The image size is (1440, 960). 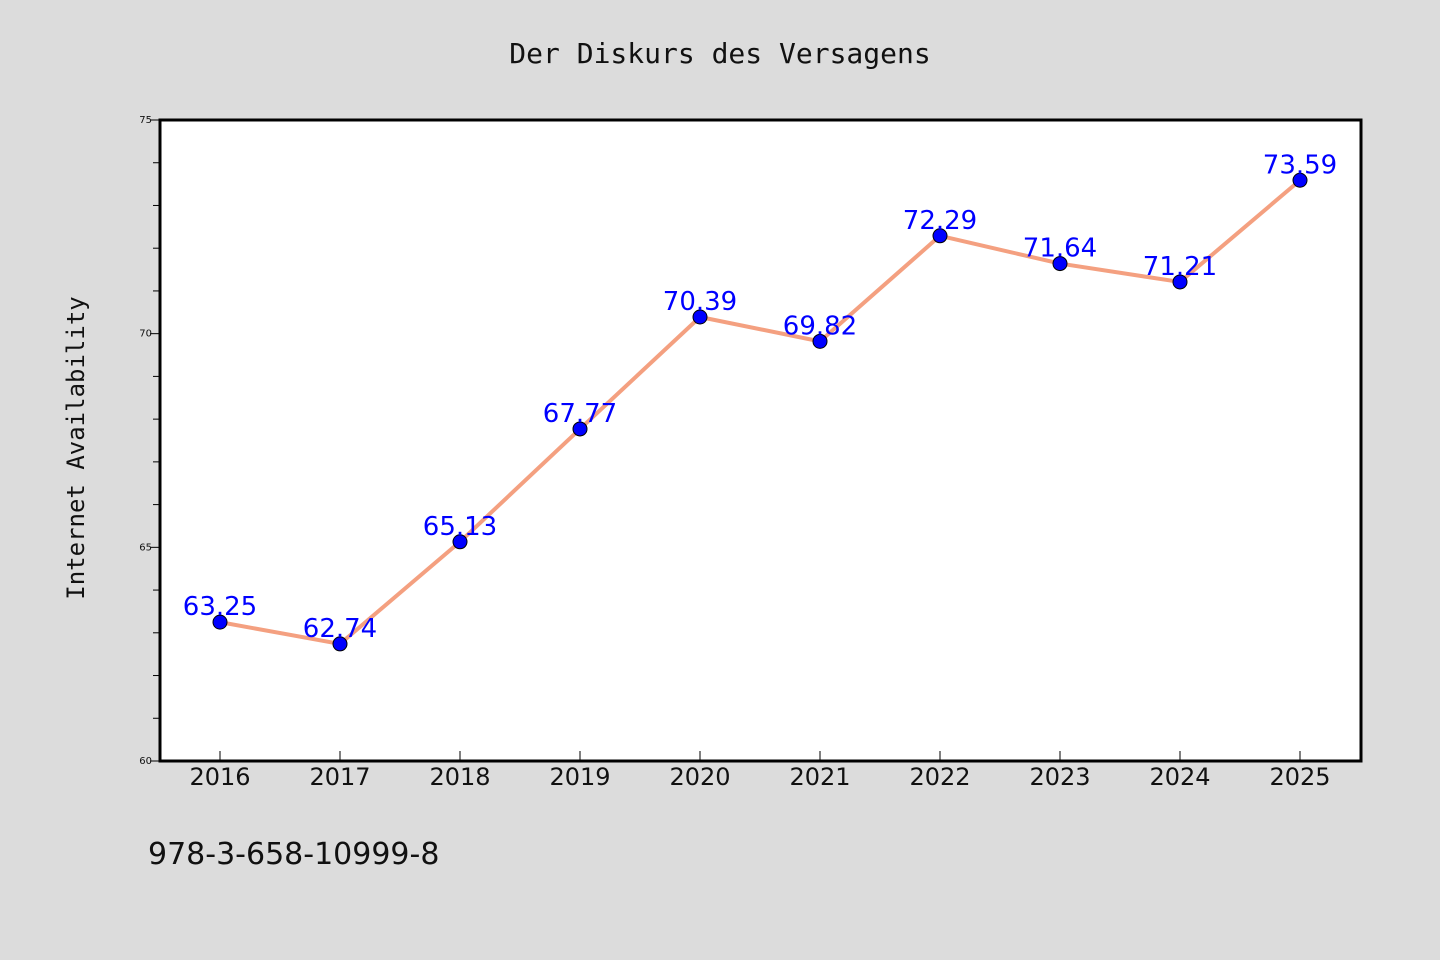 What do you see at coordinates (940, 221) in the screenshot?
I see `data-label: 72.29` at bounding box center [940, 221].